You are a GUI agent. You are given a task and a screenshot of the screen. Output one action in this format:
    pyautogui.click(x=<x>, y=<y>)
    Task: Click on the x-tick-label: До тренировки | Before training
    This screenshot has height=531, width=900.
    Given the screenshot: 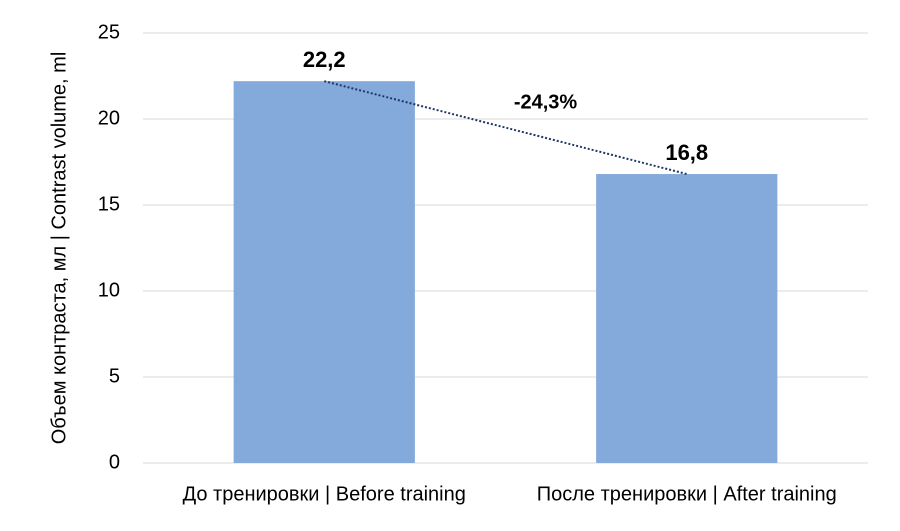 What is the action you would take?
    pyautogui.click(x=324, y=494)
    